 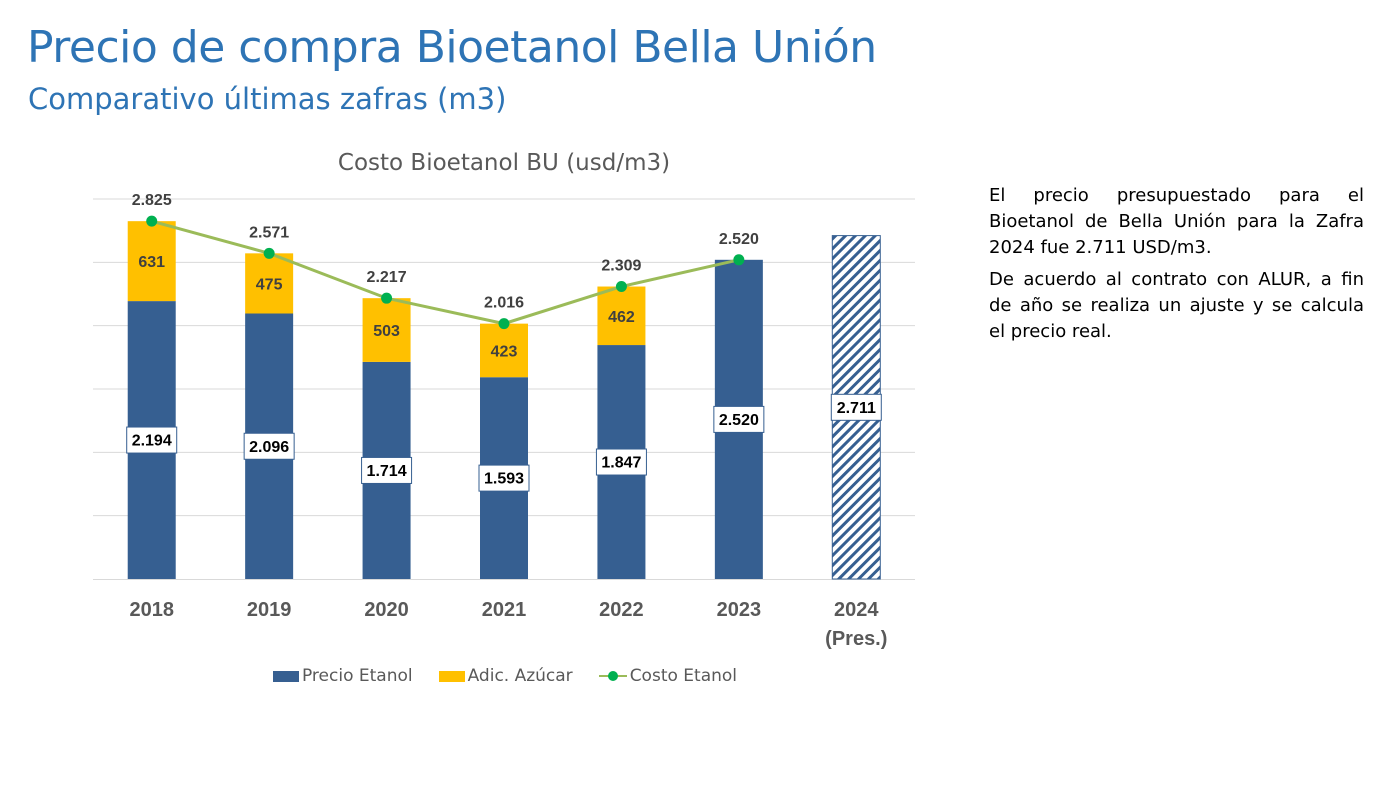 I want to click on data-label-adic-azucar: 462, so click(x=621, y=317).